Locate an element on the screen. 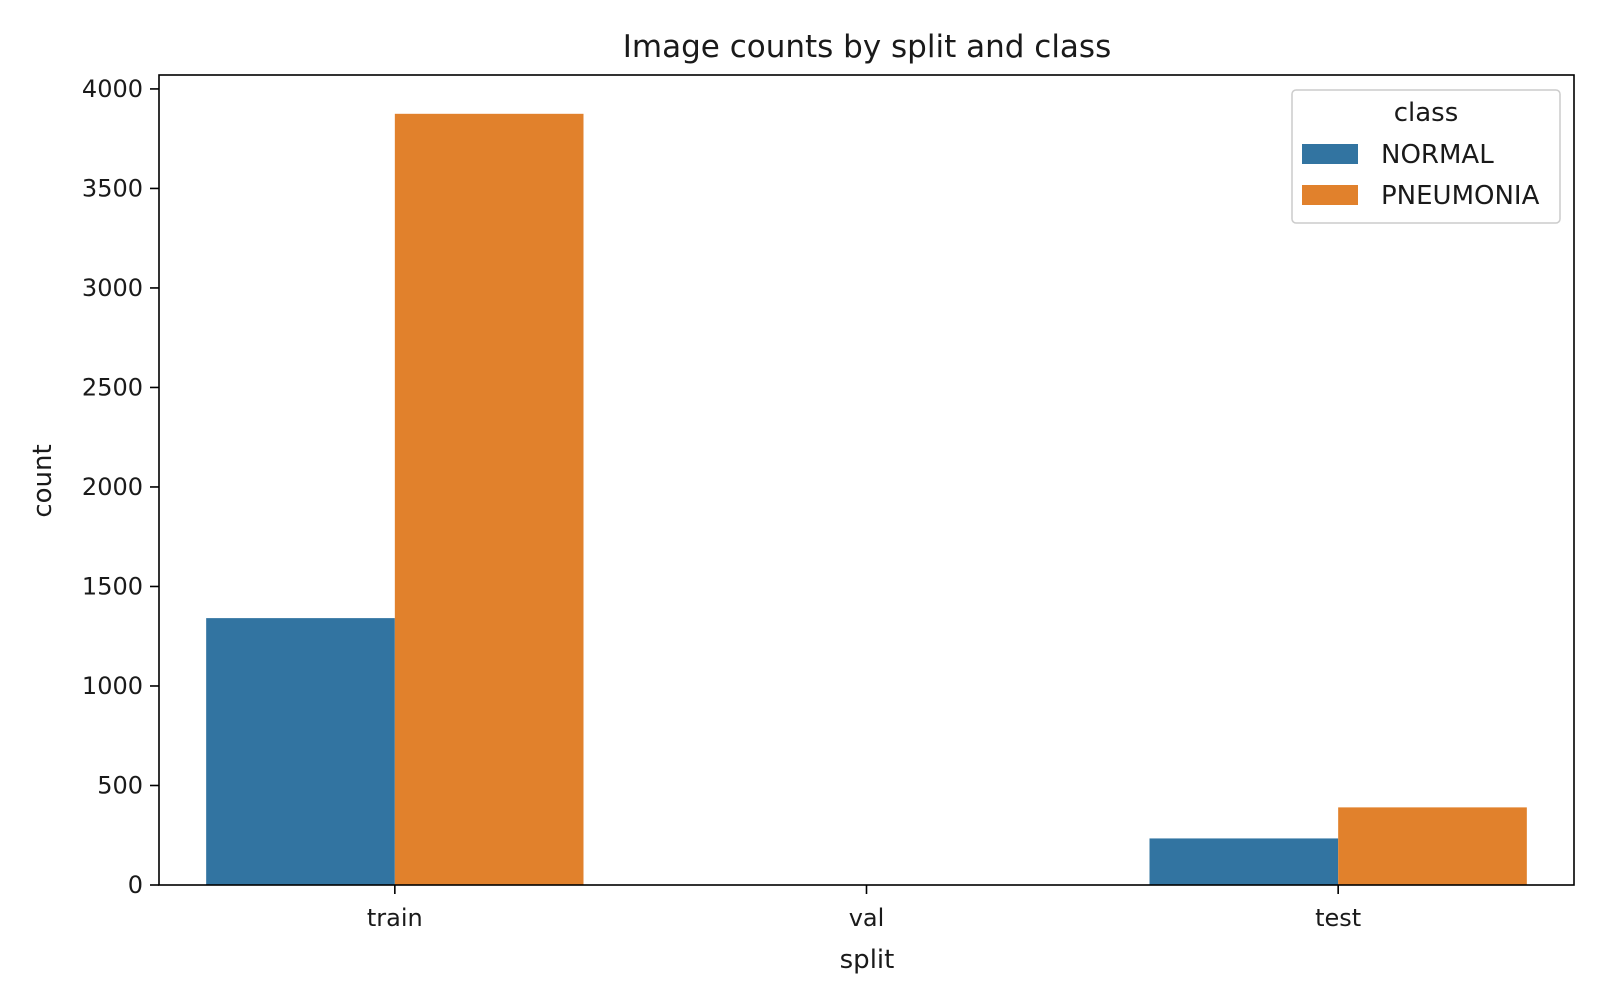 The width and height of the screenshot is (1600, 1000). bar-test-normal is located at coordinates (1244, 861).